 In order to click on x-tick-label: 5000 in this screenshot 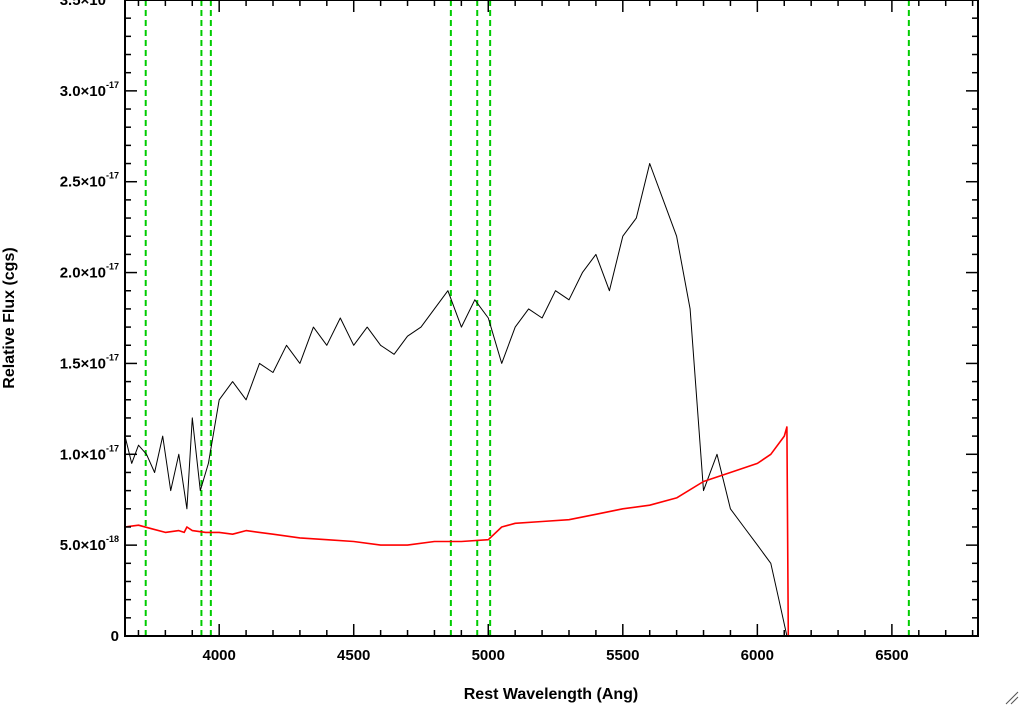, I will do `click(488, 655)`.